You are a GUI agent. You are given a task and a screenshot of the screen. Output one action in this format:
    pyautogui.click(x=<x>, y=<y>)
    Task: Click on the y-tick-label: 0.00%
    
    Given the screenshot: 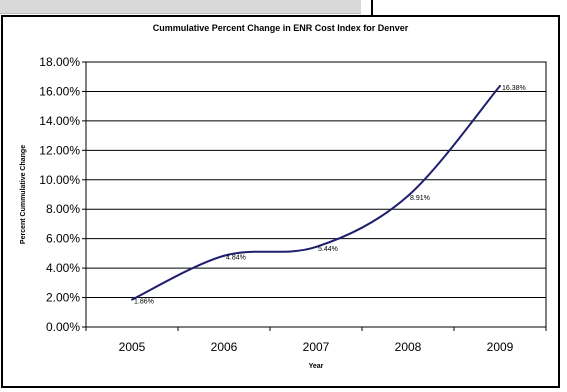 What is the action you would take?
    pyautogui.click(x=63, y=327)
    